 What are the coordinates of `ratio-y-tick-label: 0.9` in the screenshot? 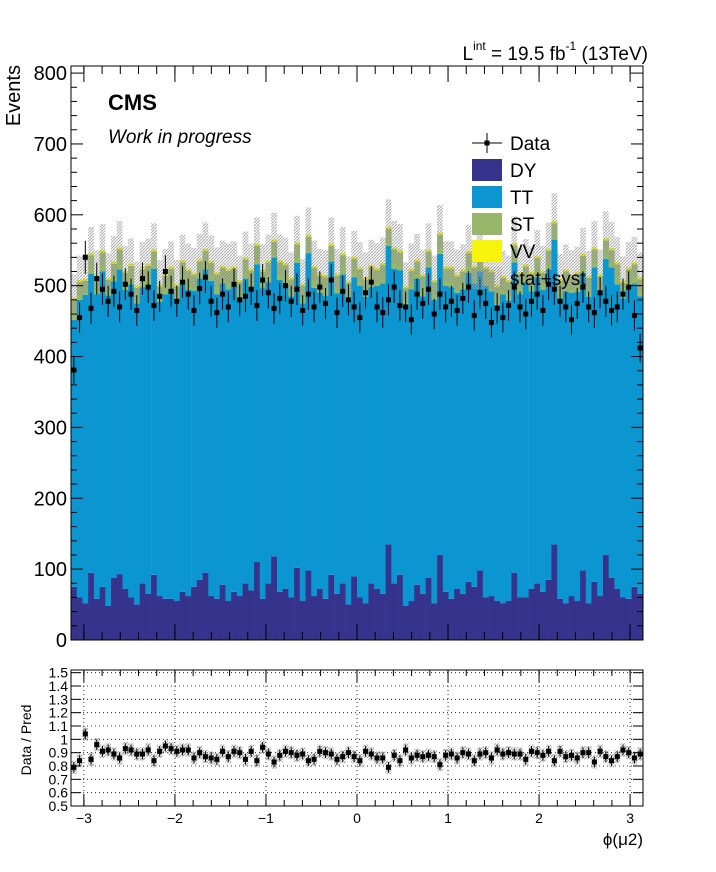 It's located at (59, 753).